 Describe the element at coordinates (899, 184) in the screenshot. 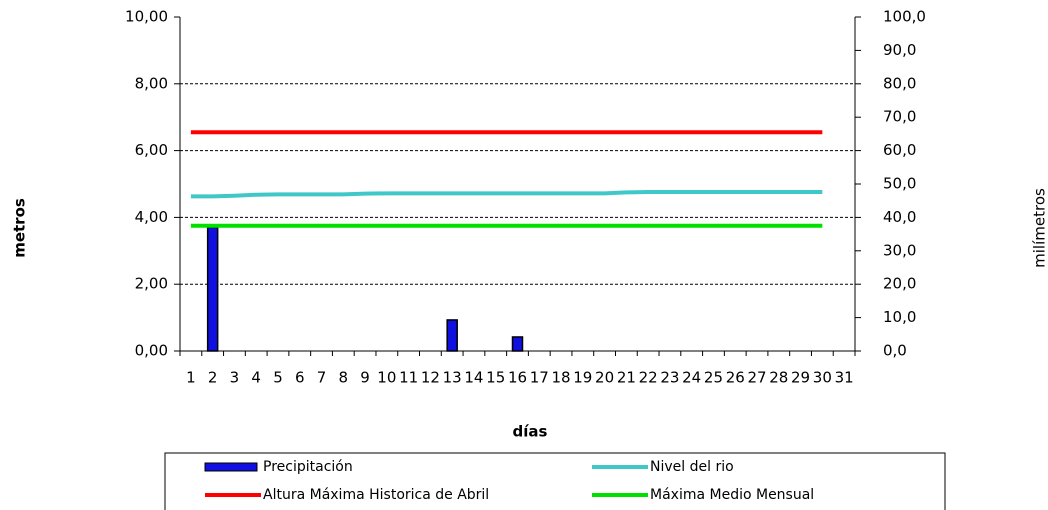

I see `y2-tick-label: 50,0` at that location.